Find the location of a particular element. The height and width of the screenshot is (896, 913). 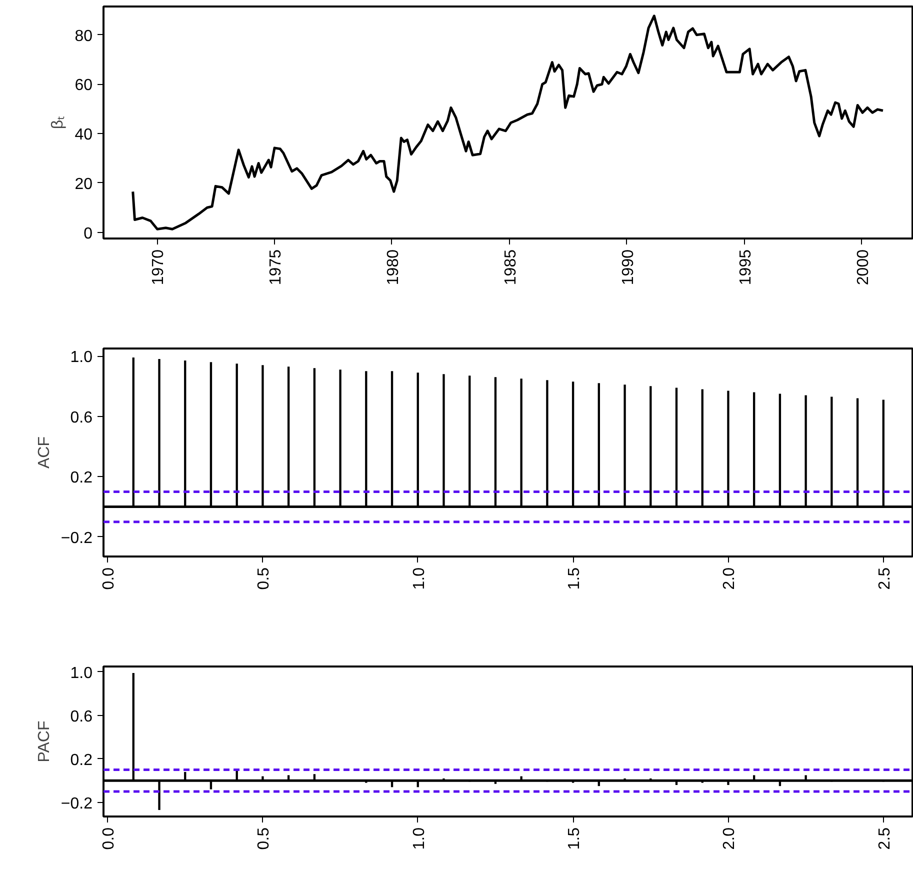

y-tick-label: 0 is located at coordinates (88, 233).